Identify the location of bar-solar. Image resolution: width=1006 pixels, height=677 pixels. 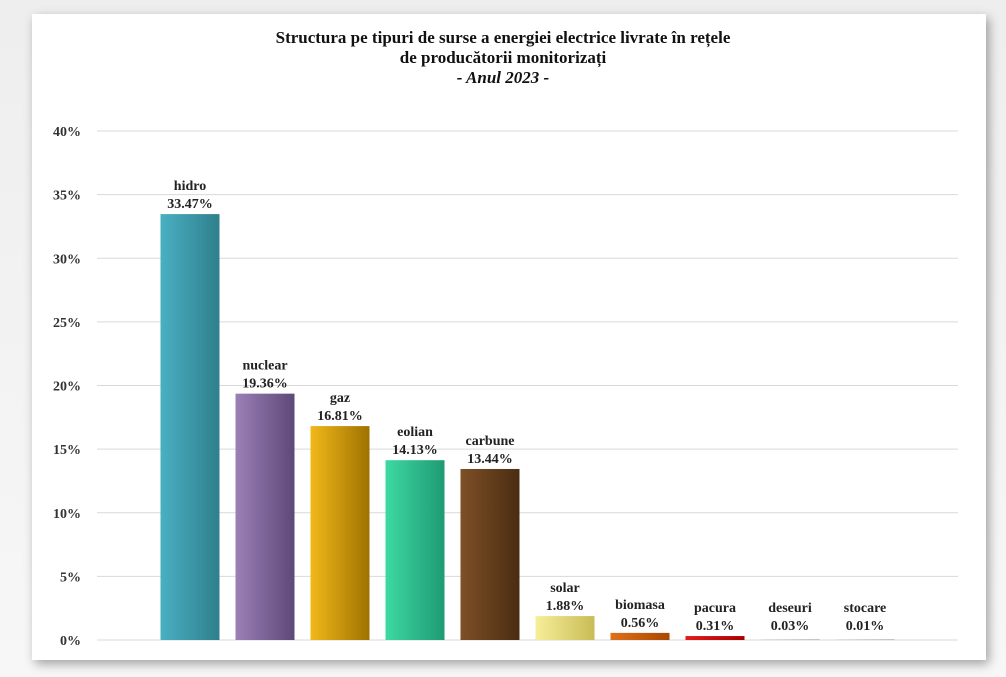
(565, 628).